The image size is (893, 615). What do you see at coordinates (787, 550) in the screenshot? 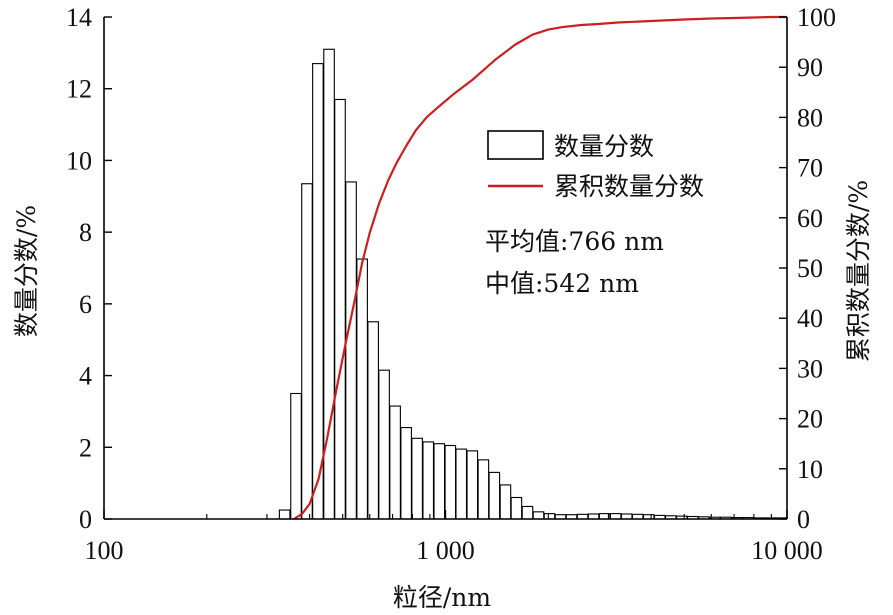
I see `x-tick-label: 10 000` at bounding box center [787, 550].